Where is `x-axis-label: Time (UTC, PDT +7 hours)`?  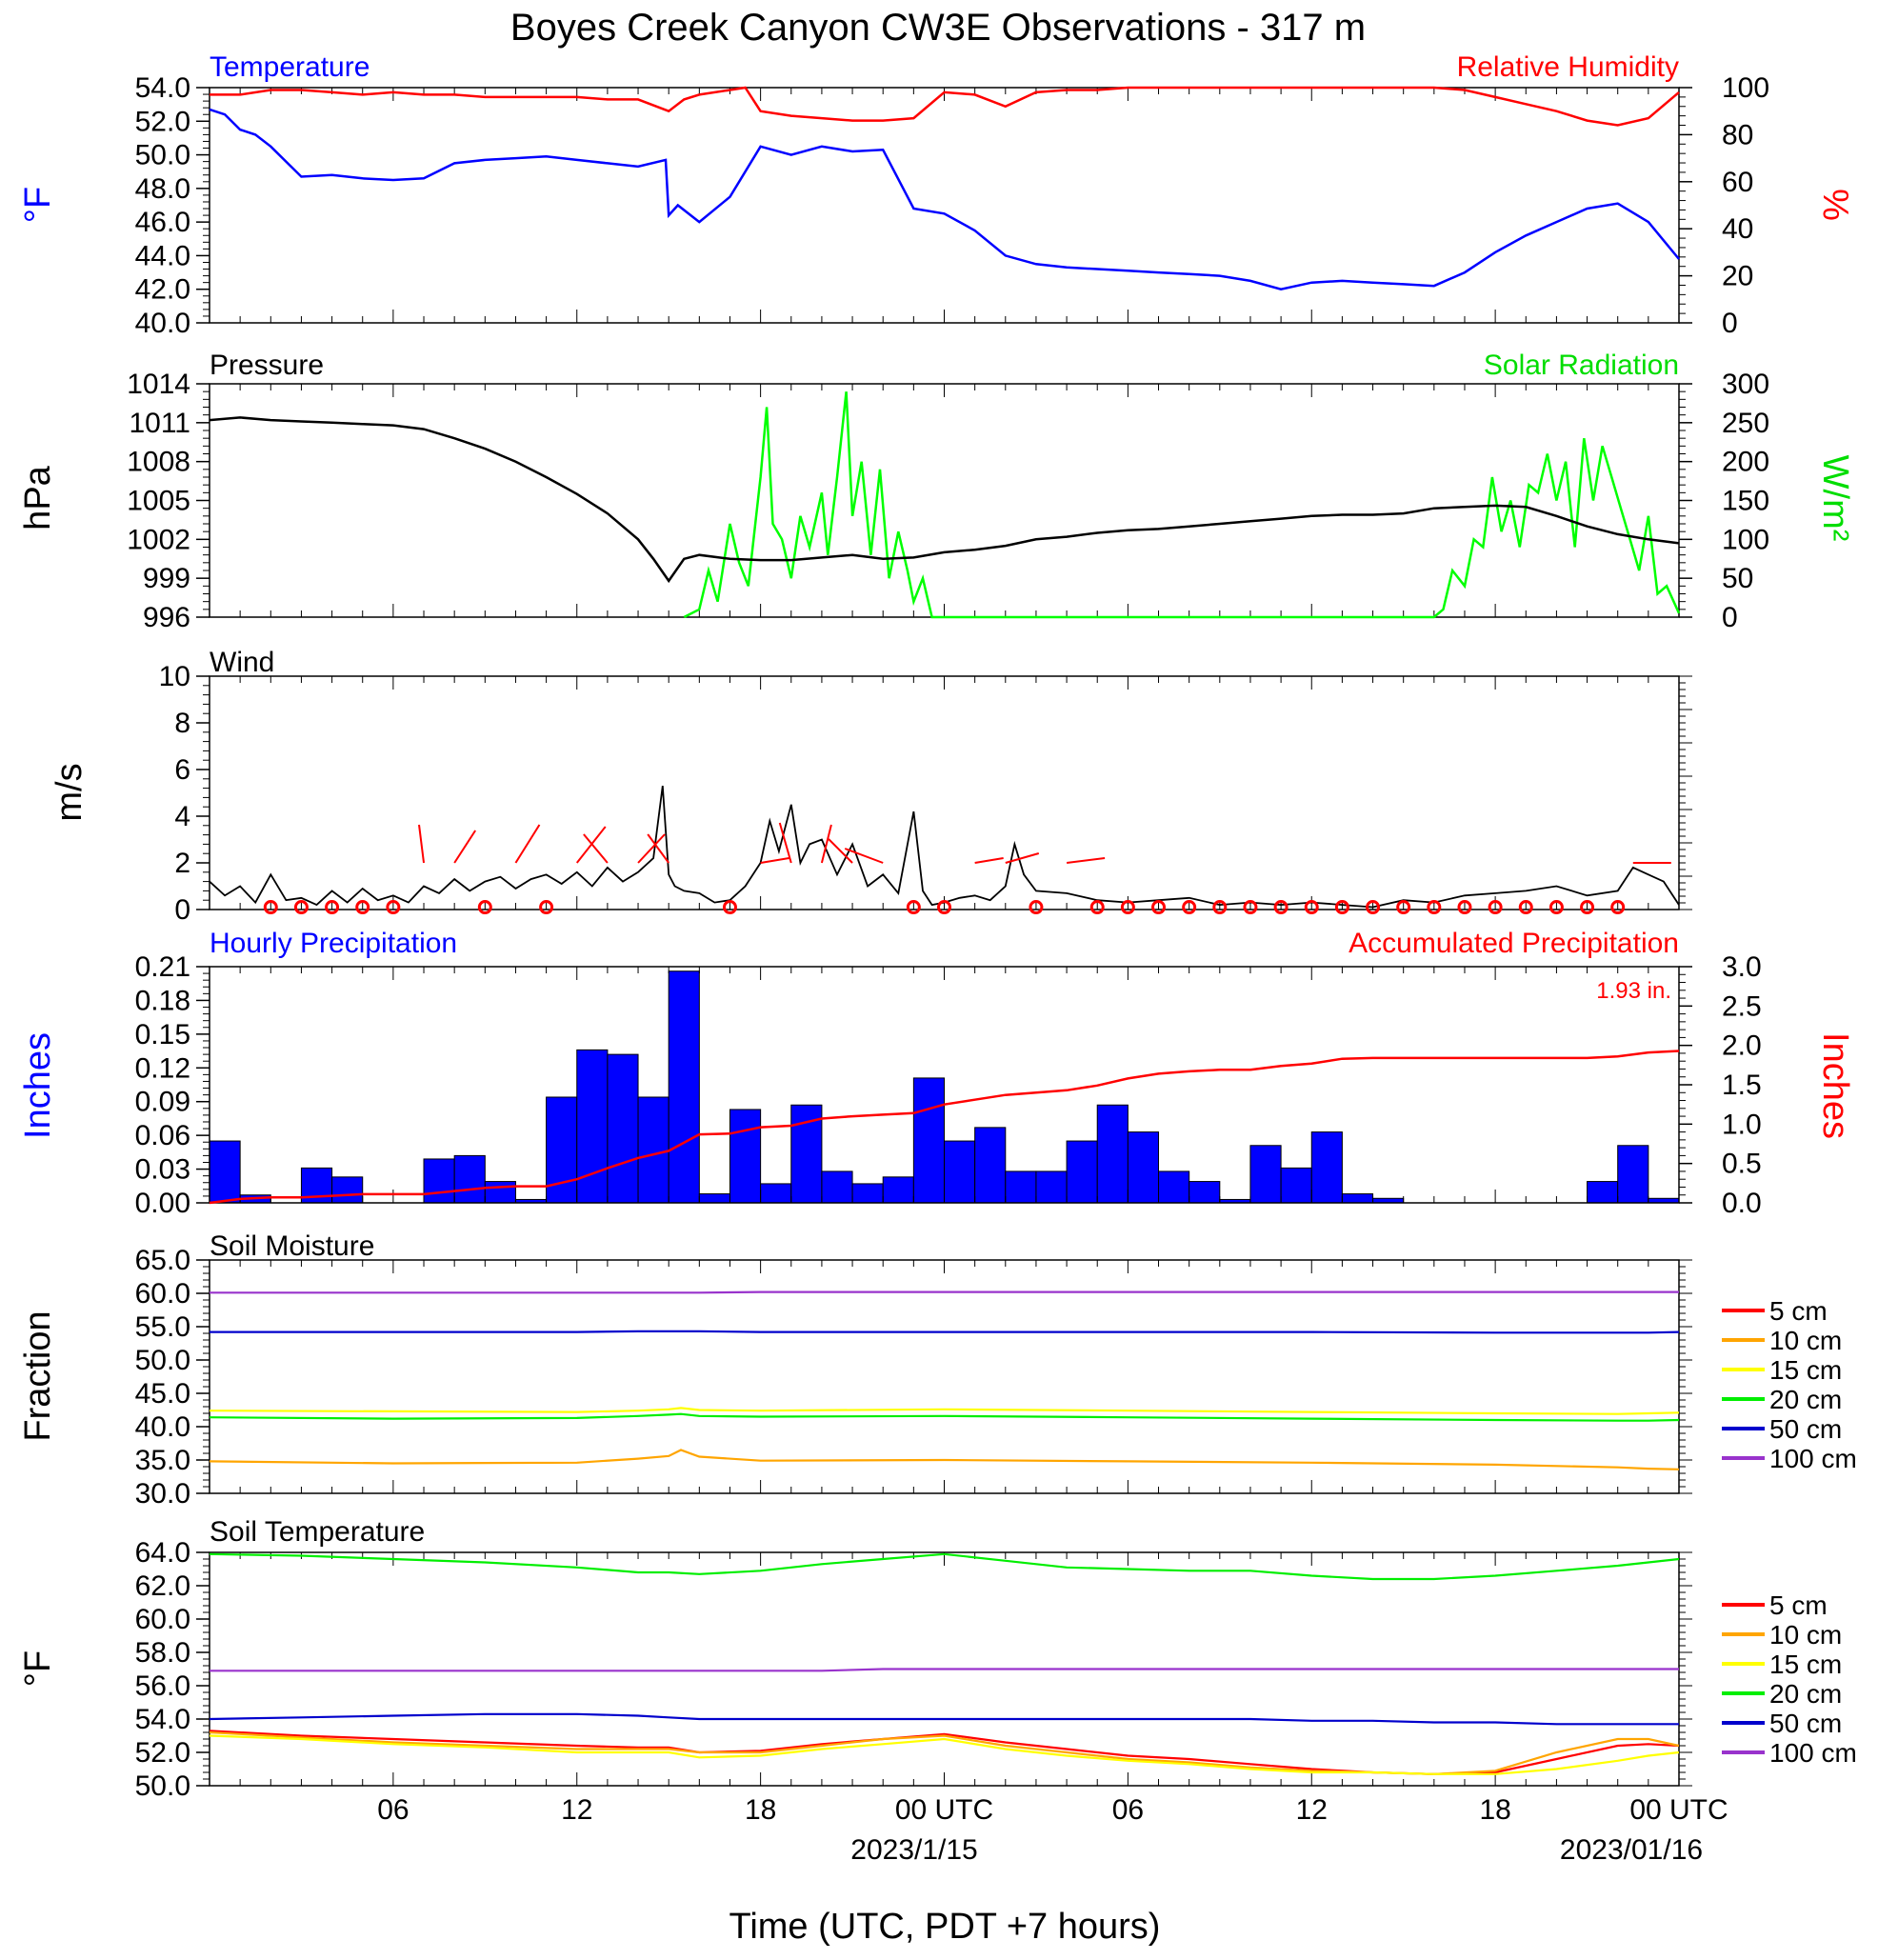 x-axis-label: Time (UTC, PDT +7 hours) is located at coordinates (945, 1927).